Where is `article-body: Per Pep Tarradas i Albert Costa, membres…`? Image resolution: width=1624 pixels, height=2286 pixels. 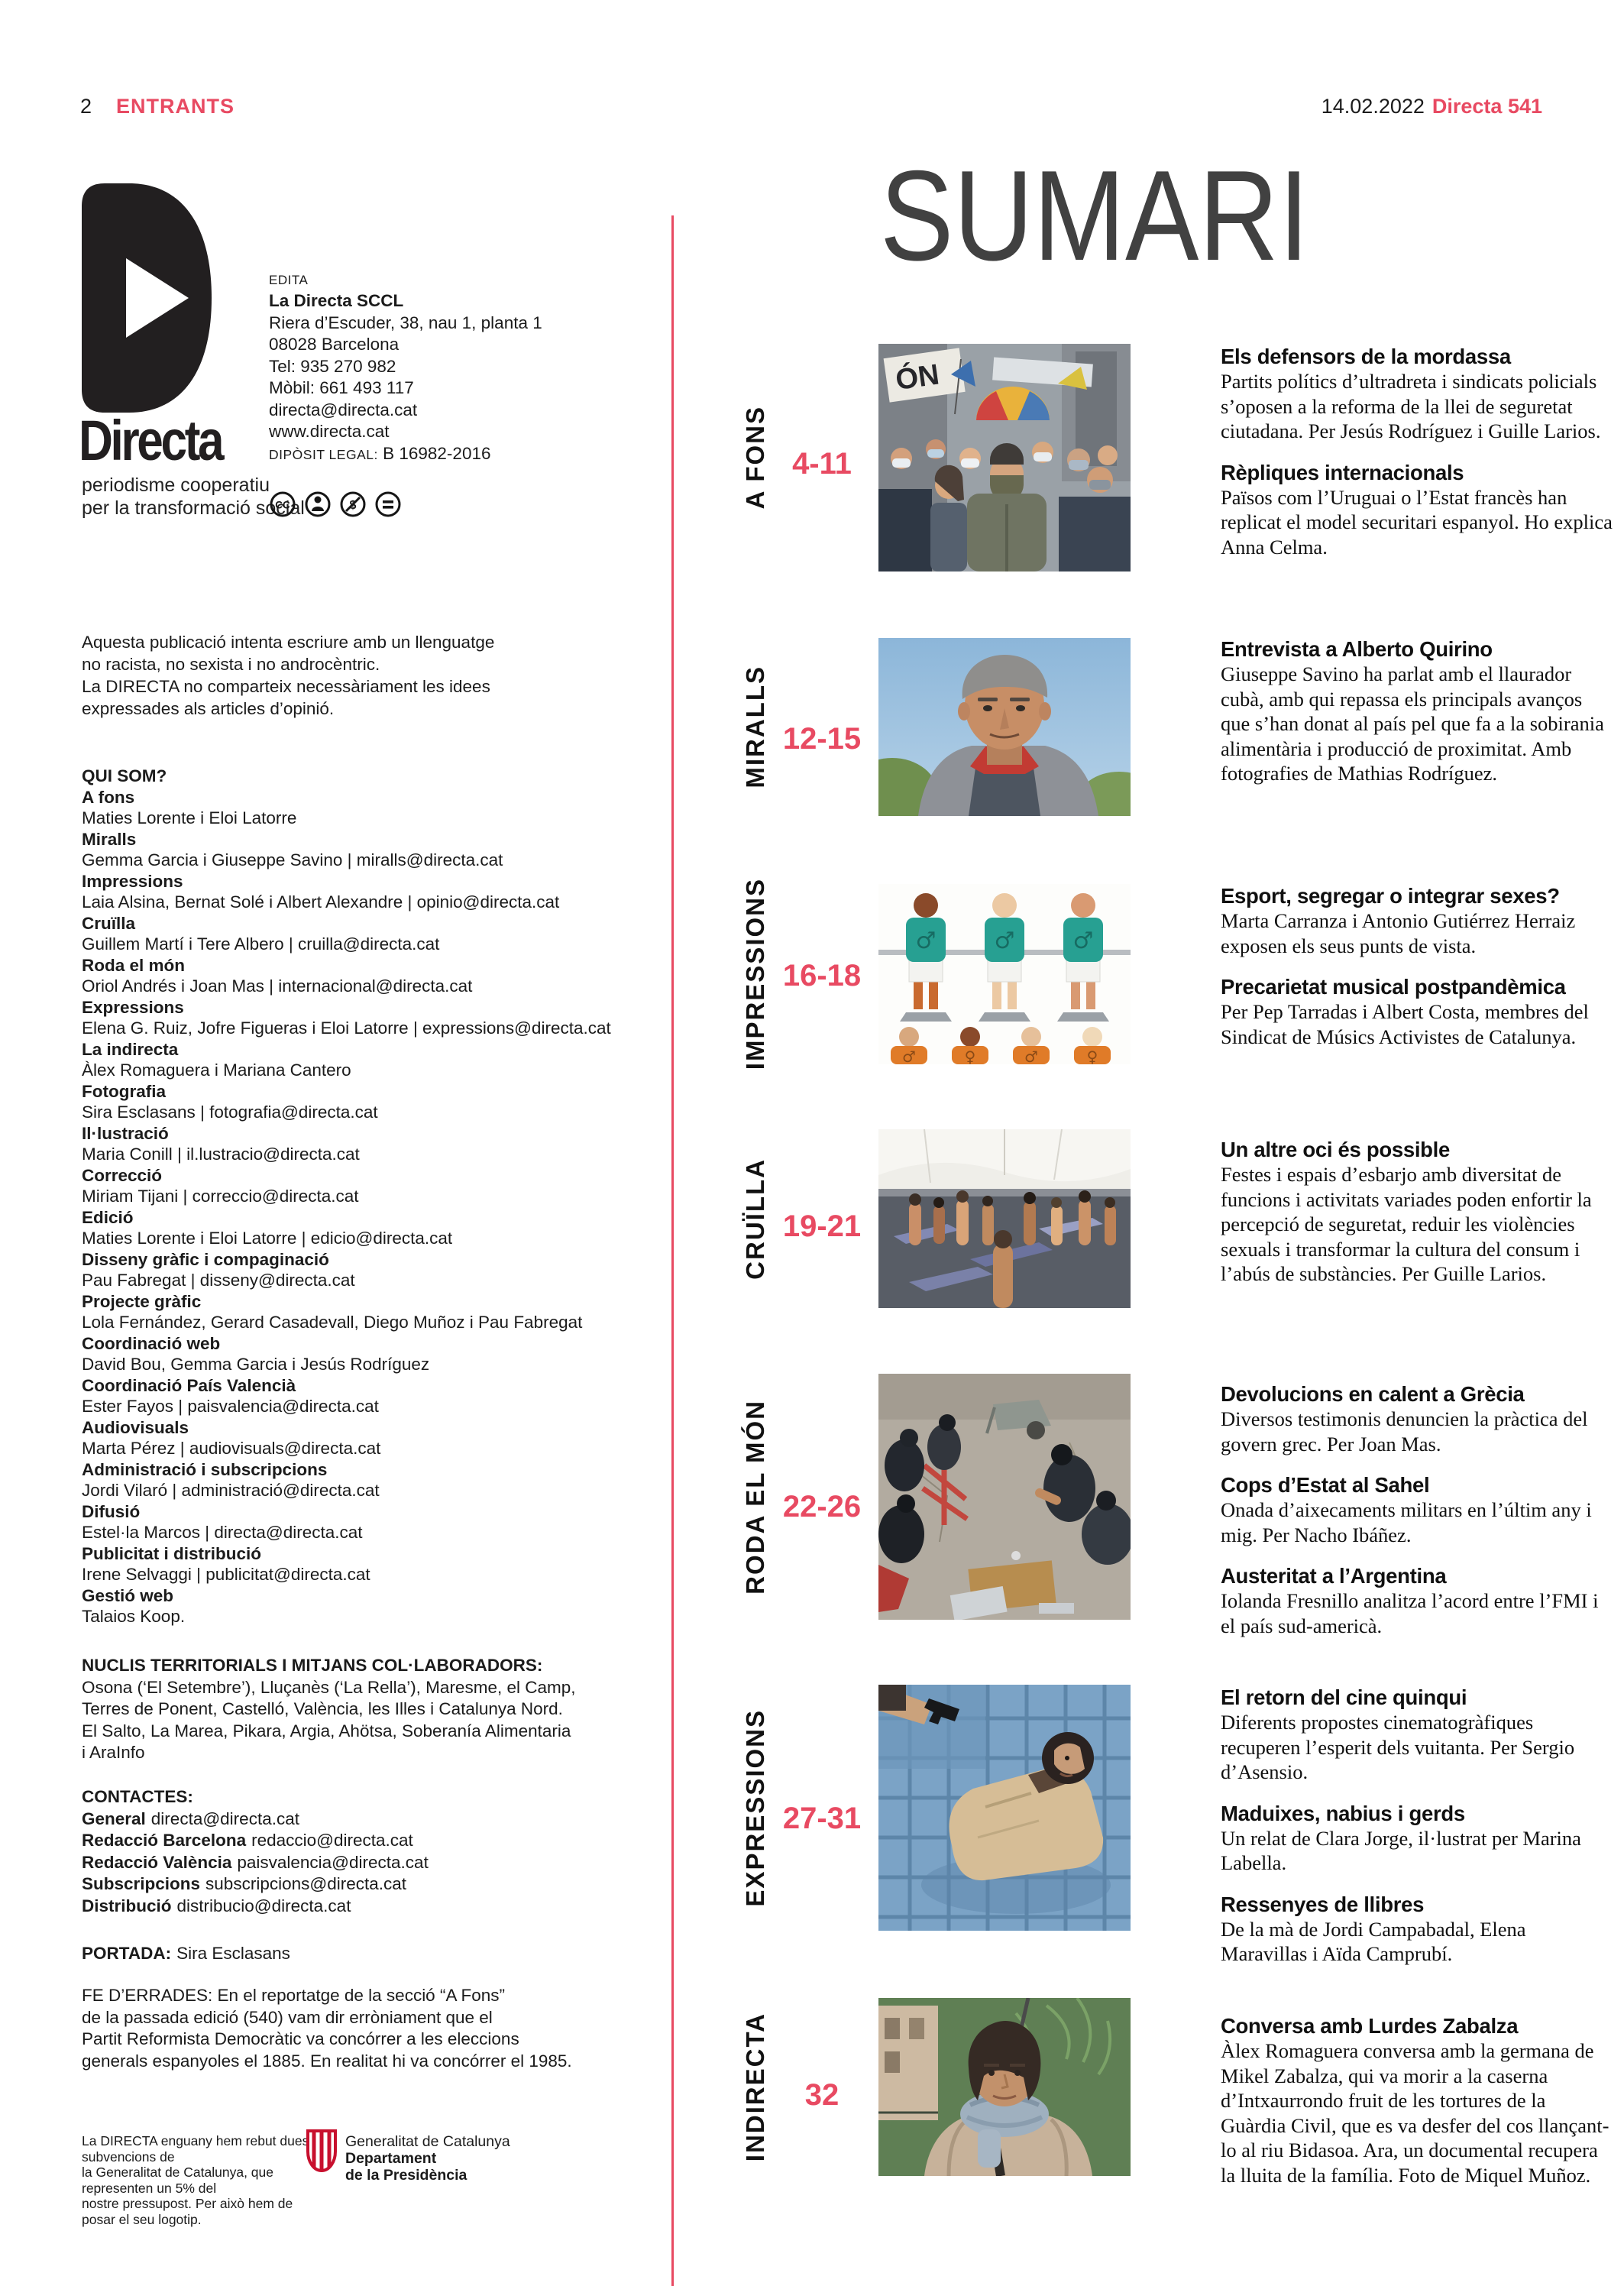 article-body: Per Pep Tarradas i Albert Costa, membres… is located at coordinates (1405, 1024).